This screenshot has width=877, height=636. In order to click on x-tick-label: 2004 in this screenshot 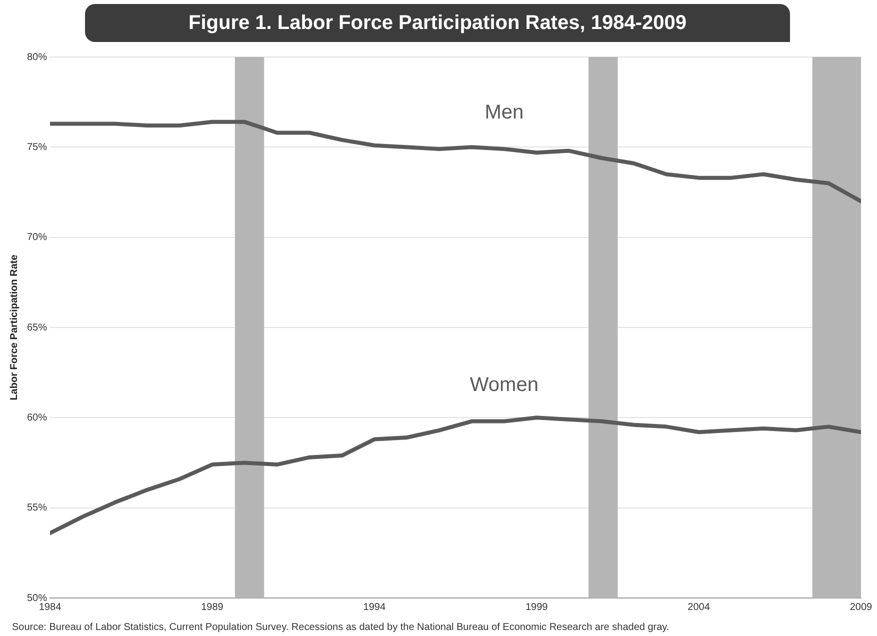, I will do `click(699, 607)`.